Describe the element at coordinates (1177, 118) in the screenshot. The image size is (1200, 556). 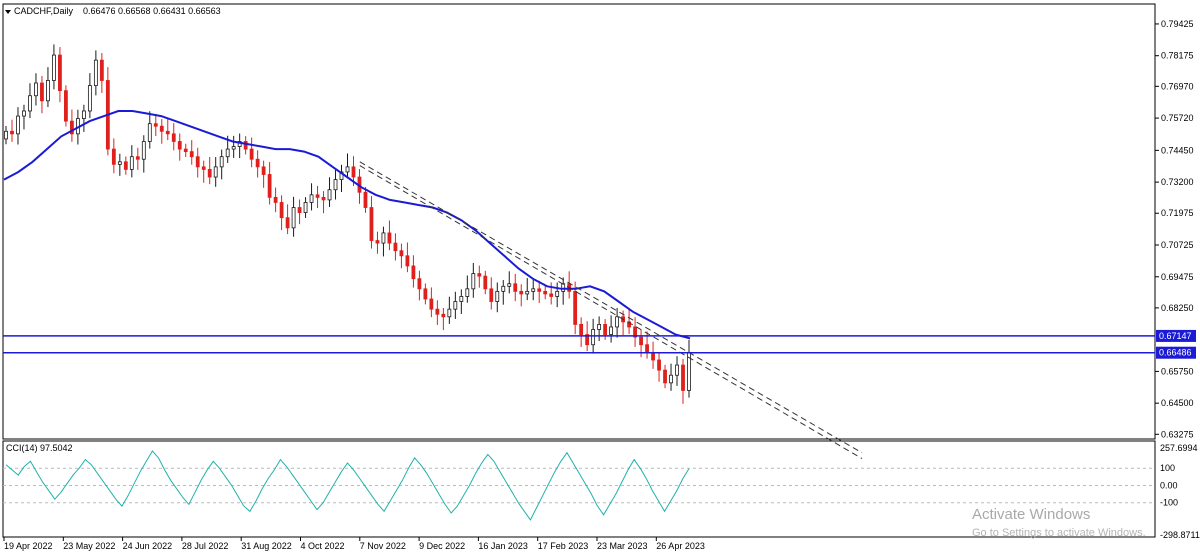
I see `price-tick-label: 0.75720` at that location.